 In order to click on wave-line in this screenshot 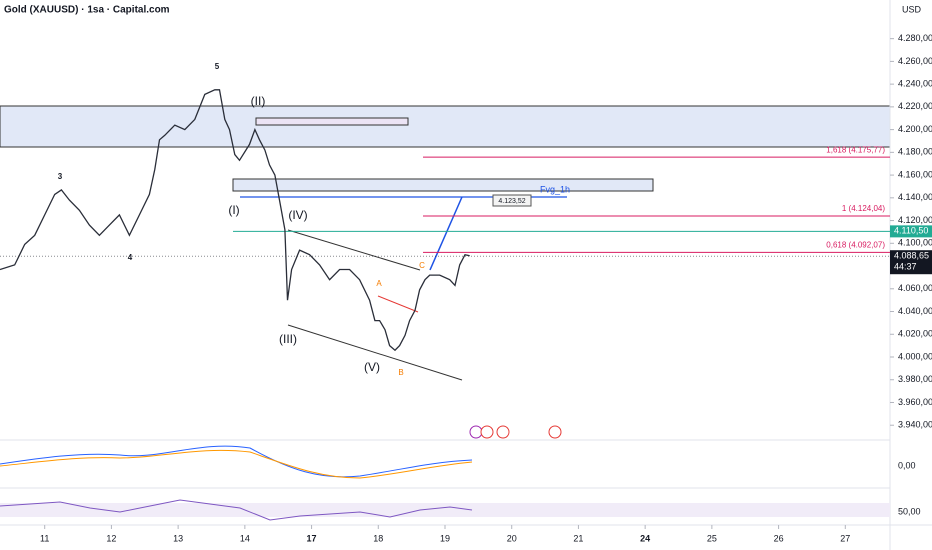, I will do `click(398, 304)`.